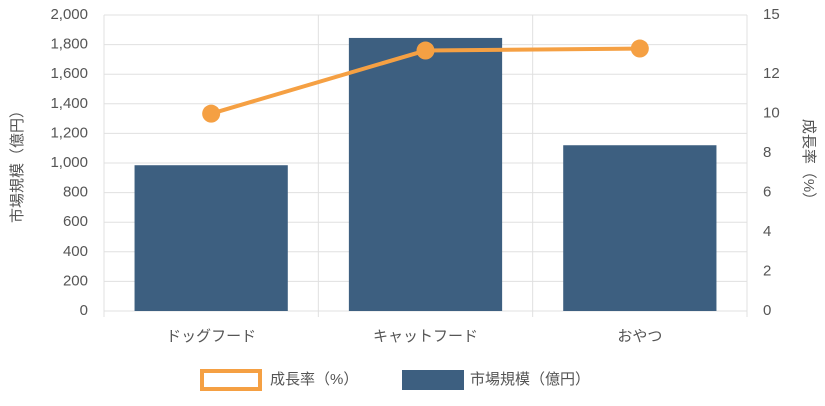 This screenshot has height=406, width=825. Describe the element at coordinates (771, 14) in the screenshot. I see `y2-tick-label: 15` at that location.